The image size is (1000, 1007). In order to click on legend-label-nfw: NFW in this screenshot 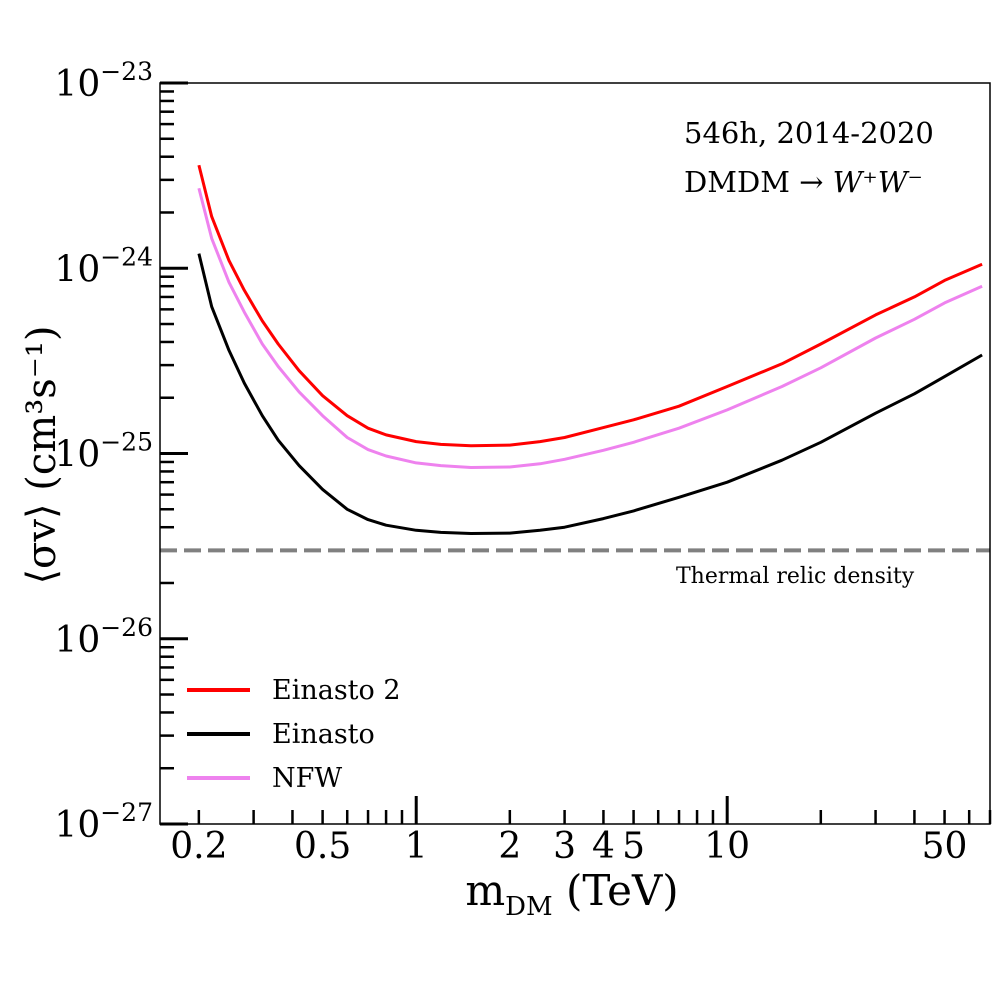, I will do `click(307, 778)`.